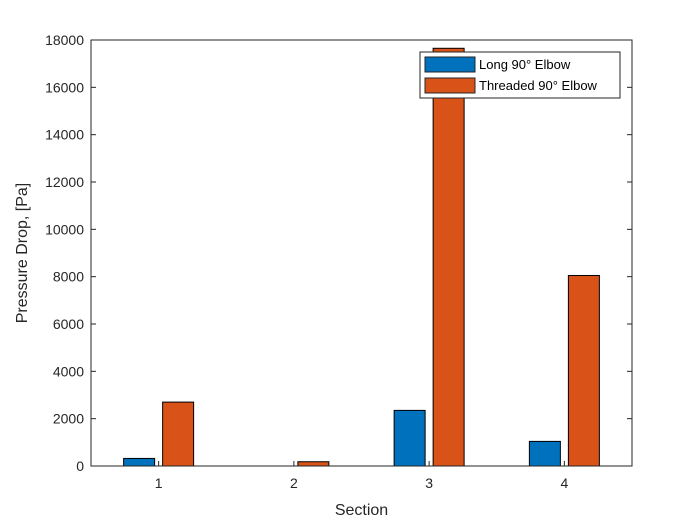 Image resolution: width=700 pixels, height=525 pixels. Describe the element at coordinates (64, 87) in the screenshot. I see `y-tick-label: 16000` at that location.